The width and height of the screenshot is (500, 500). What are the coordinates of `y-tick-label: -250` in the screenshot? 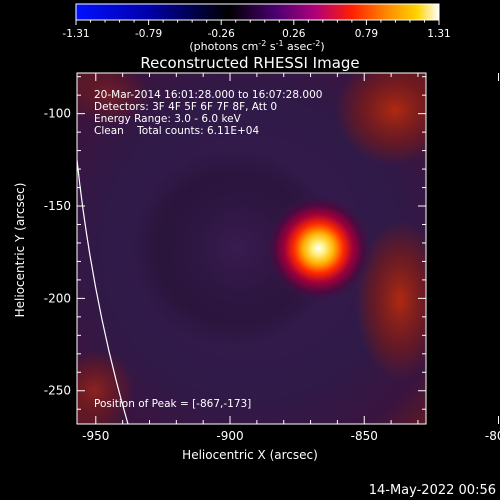 It's located at (57, 391).